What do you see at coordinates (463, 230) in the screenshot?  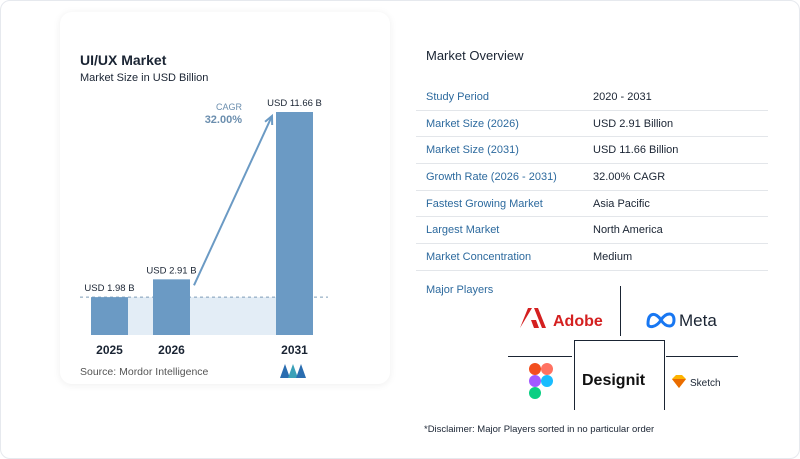 I see `overview-key: Largest Market` at bounding box center [463, 230].